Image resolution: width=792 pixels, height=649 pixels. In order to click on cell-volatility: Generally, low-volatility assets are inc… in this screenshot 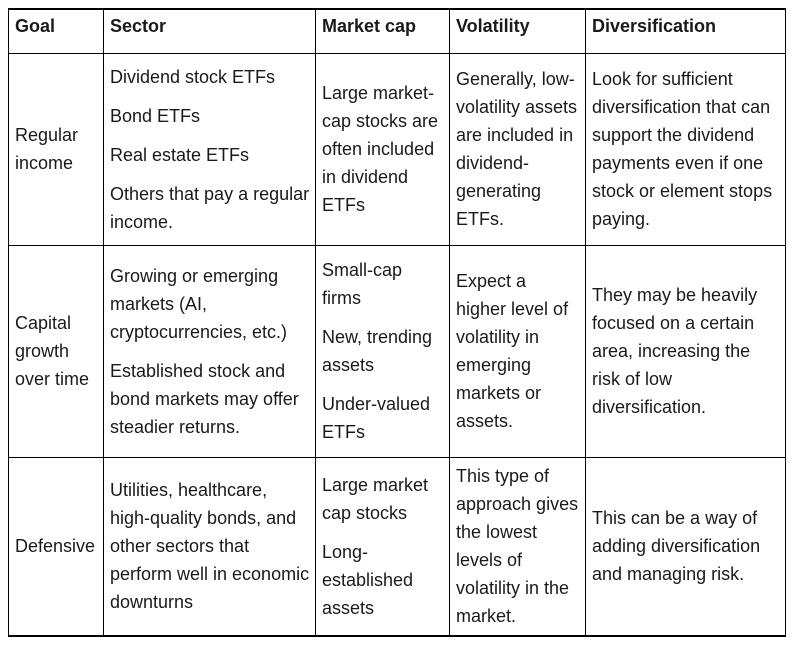, I will do `click(517, 149)`.